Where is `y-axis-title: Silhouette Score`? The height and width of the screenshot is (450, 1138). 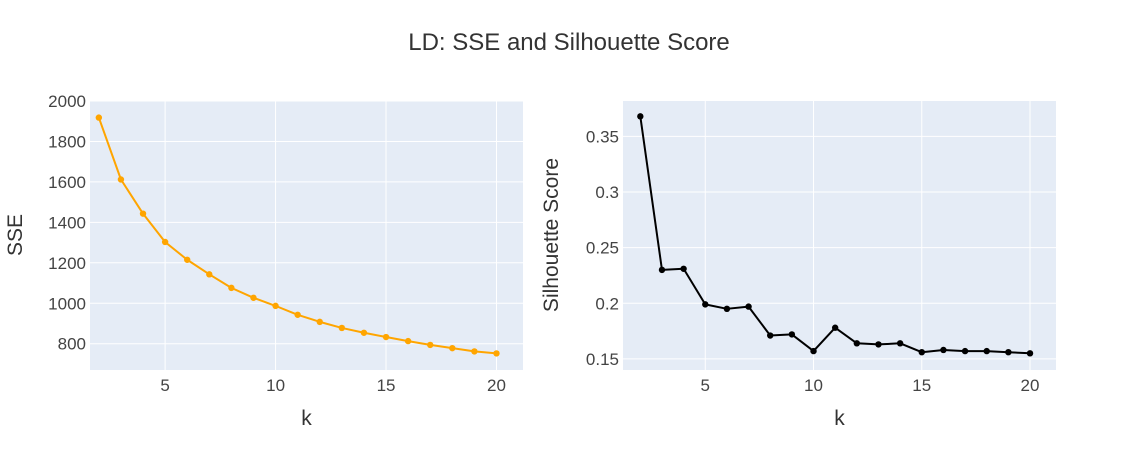
y-axis-title: Silhouette Score is located at coordinates (551, 235).